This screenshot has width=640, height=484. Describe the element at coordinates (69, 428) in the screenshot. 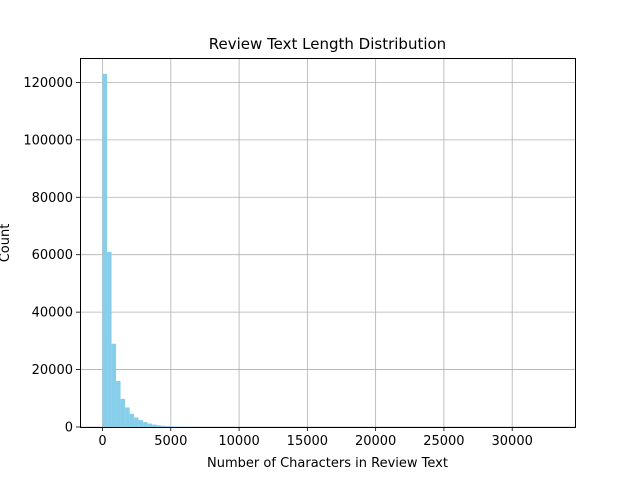

I see `y-tick-label-0: 0` at that location.